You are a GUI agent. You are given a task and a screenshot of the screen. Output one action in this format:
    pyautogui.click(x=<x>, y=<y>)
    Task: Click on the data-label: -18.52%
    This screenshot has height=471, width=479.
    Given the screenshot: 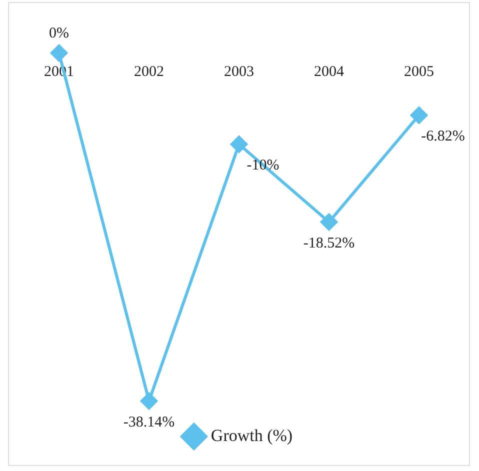 What is the action you would take?
    pyautogui.click(x=329, y=243)
    